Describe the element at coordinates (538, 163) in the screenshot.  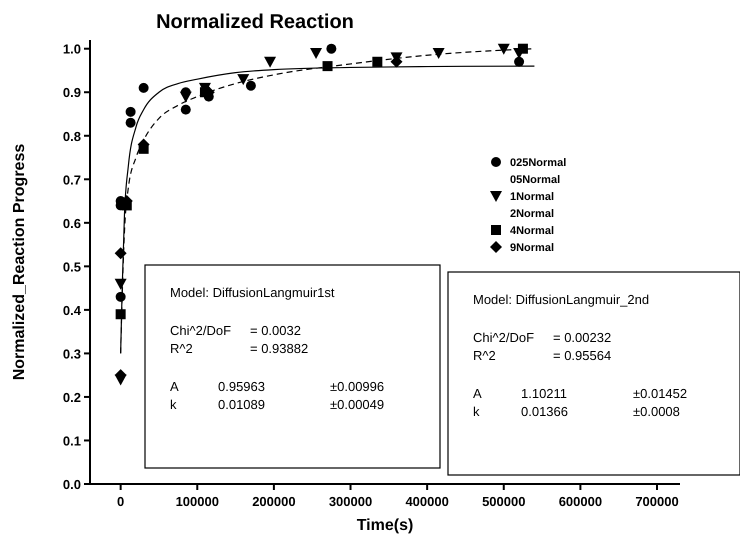
I see `legend-label: 025Normal` at that location.